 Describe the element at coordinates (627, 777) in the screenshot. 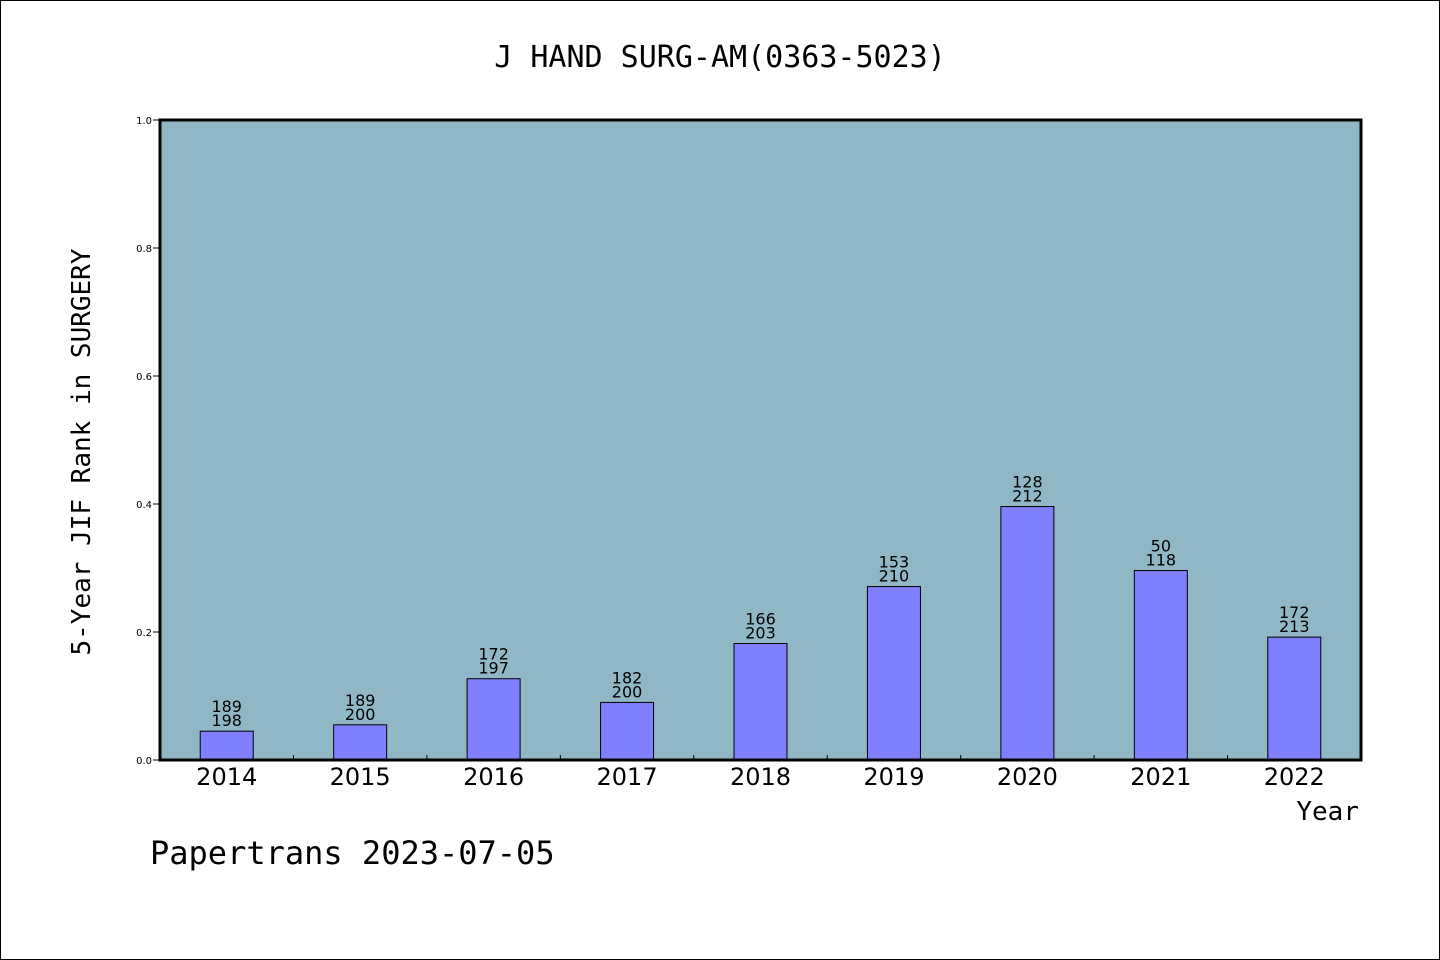

I see `x-tick-label: 2017` at that location.